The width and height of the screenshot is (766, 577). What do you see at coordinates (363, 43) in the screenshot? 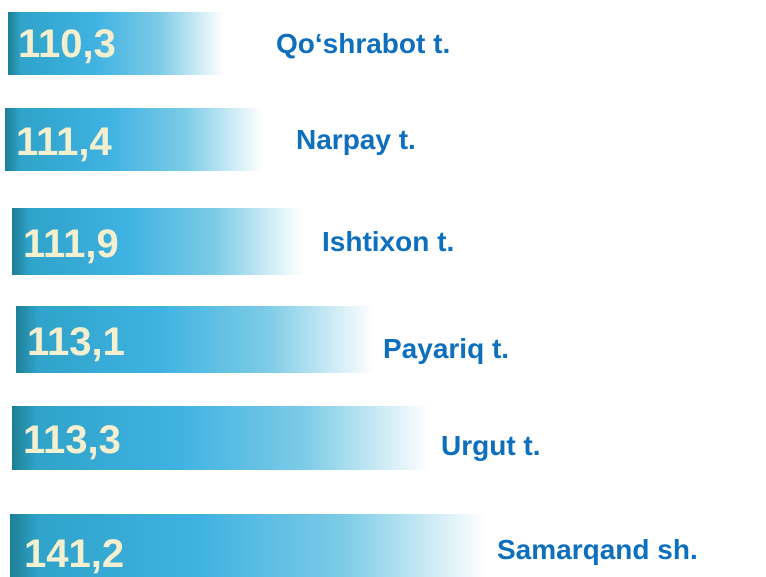
I see `label: Qo‘shrabot t.` at bounding box center [363, 43].